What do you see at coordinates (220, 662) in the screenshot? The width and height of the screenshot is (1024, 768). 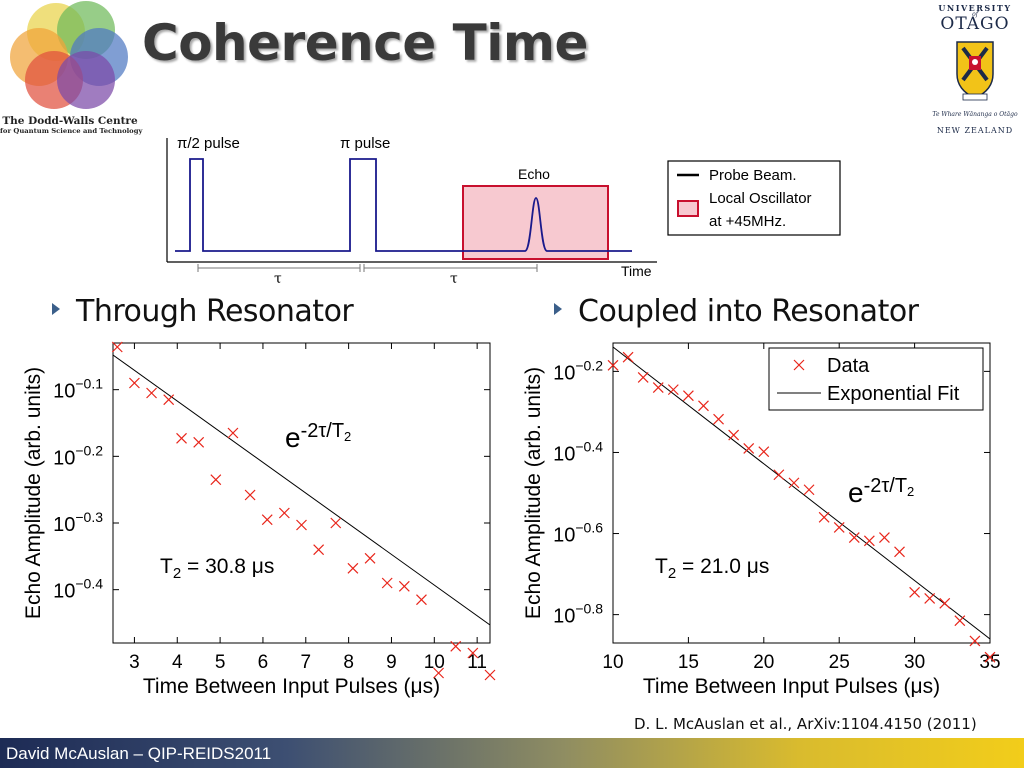 I see `x-tick-label: 5` at bounding box center [220, 662].